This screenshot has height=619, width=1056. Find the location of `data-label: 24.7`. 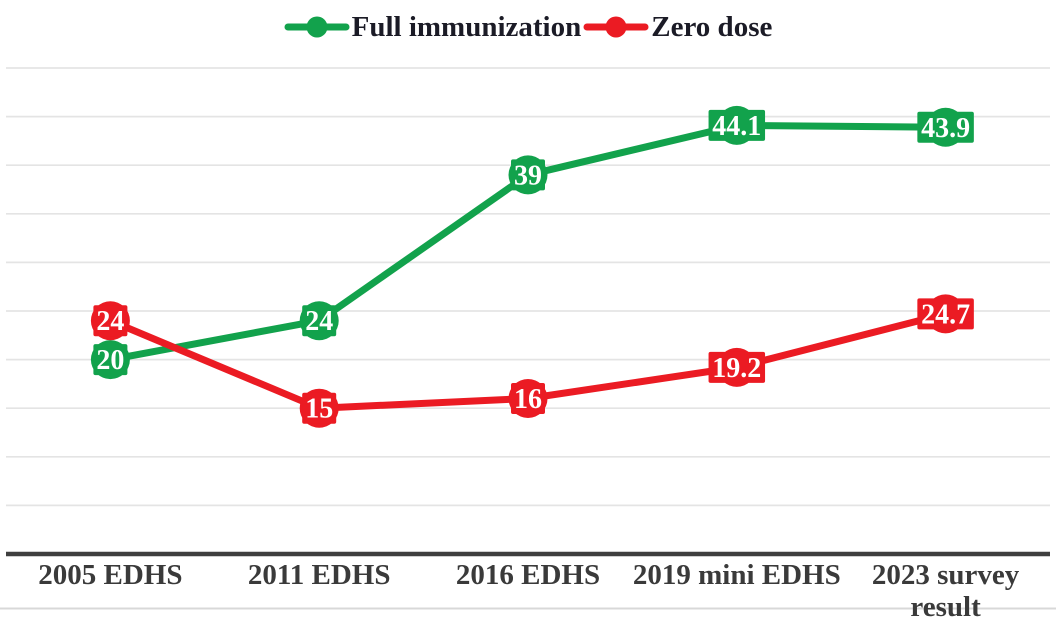

data-label: 24.7 is located at coordinates (945, 314).